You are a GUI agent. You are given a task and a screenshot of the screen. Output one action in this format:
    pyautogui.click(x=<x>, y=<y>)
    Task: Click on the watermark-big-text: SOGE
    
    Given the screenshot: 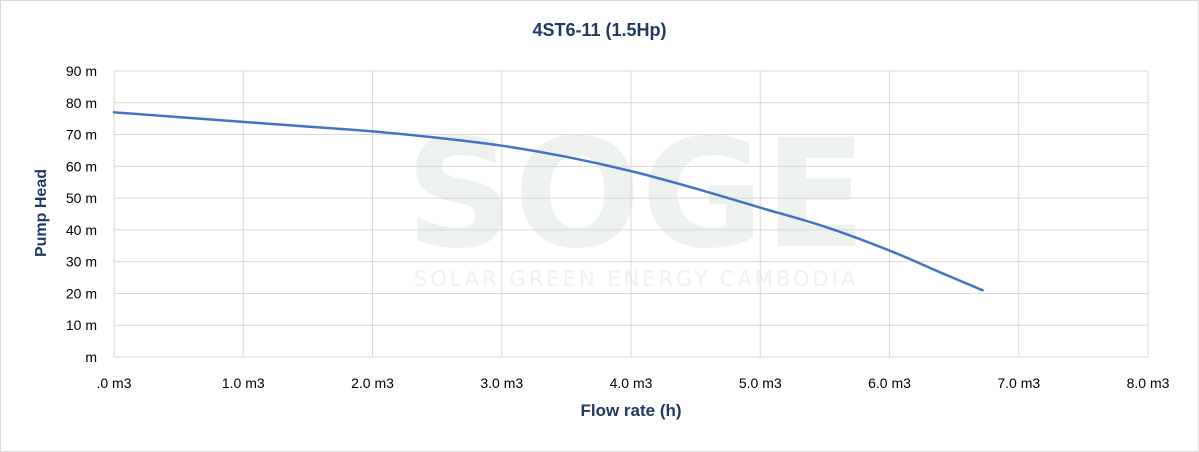 What is the action you would take?
    pyautogui.click(x=635, y=195)
    